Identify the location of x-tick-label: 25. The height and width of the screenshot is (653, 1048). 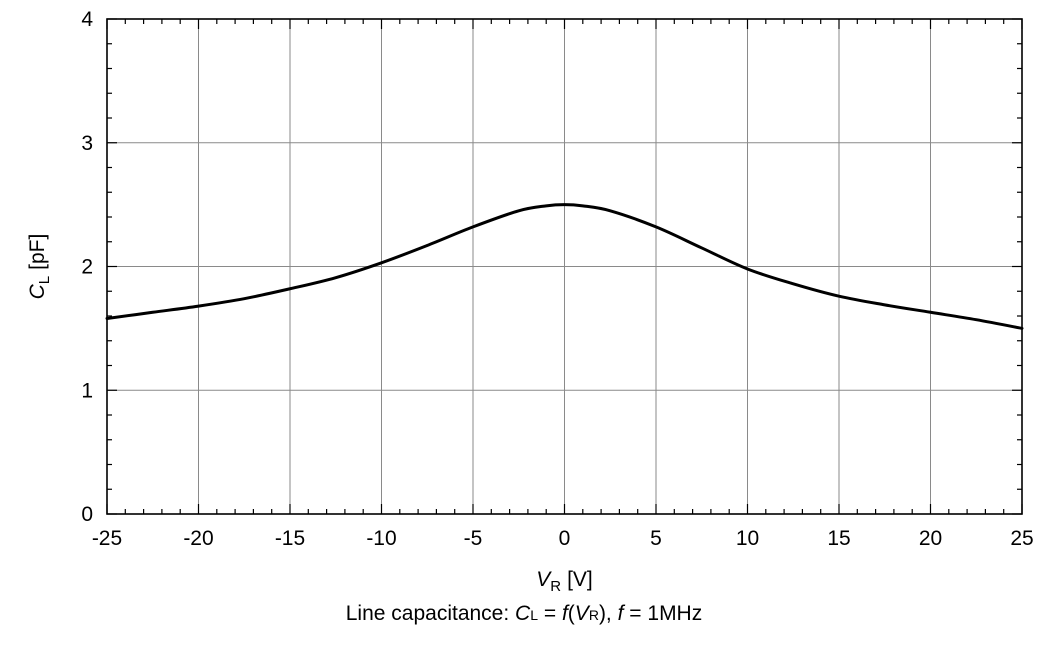
(1021, 538).